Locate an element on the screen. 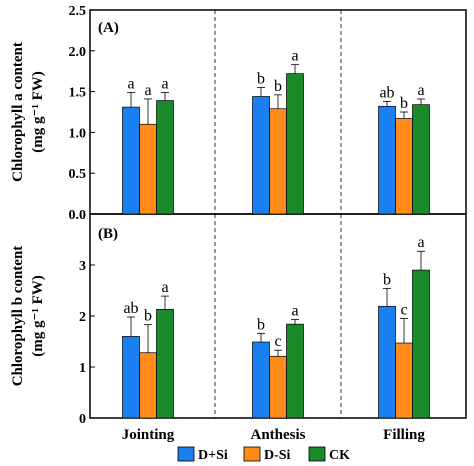 The height and width of the screenshot is (466, 474). panel-b-ytick-label-3: 3 is located at coordinates (82, 266).